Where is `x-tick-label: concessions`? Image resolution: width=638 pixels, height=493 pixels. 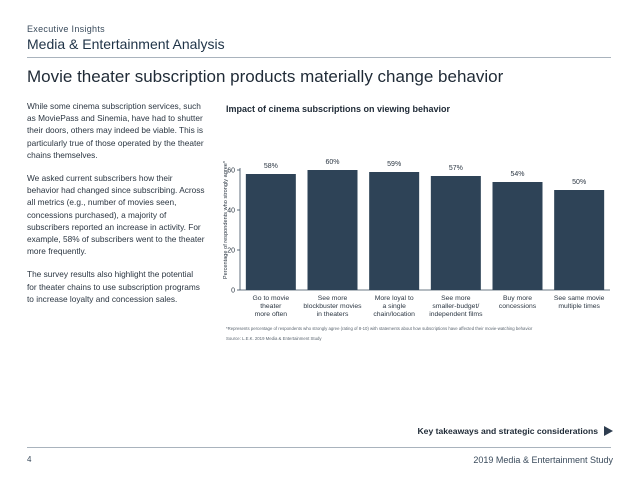
x-tick-label: concessions is located at coordinates (518, 306).